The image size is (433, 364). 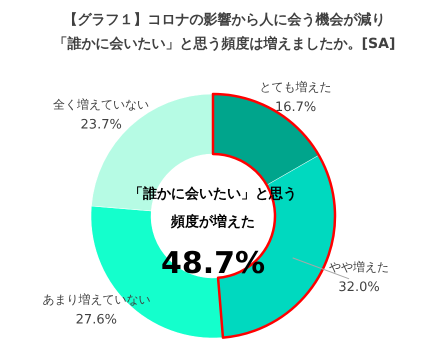 I want to click on data-label: 23.7%, so click(x=101, y=125).